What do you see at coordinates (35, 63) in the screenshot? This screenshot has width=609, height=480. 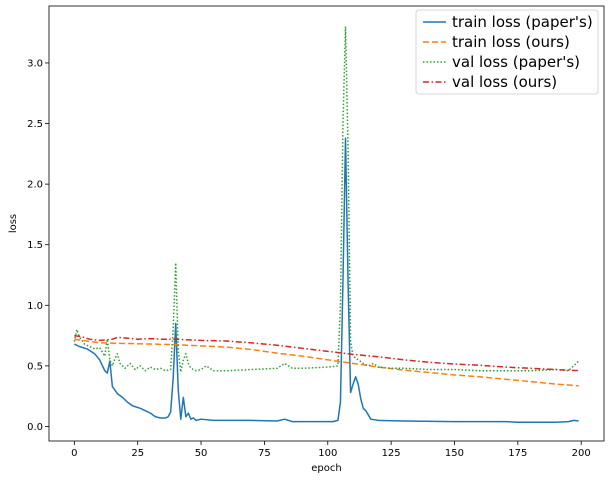 I see `y-tick-label: 3.0` at bounding box center [35, 63].